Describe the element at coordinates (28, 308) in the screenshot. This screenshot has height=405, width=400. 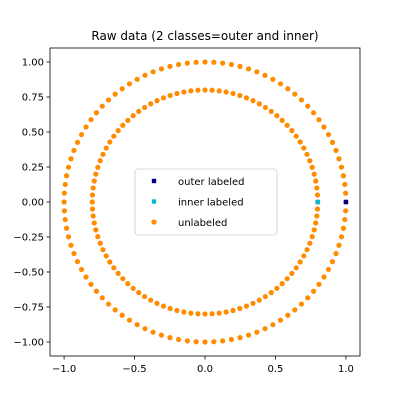
I see `y-tick-label: −0.75` at that location.